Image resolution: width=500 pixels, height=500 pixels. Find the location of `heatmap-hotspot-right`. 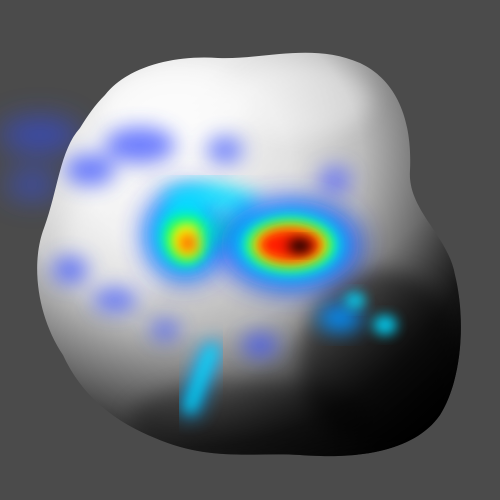

heatmap-hotspot-right is located at coordinates (290, 245).